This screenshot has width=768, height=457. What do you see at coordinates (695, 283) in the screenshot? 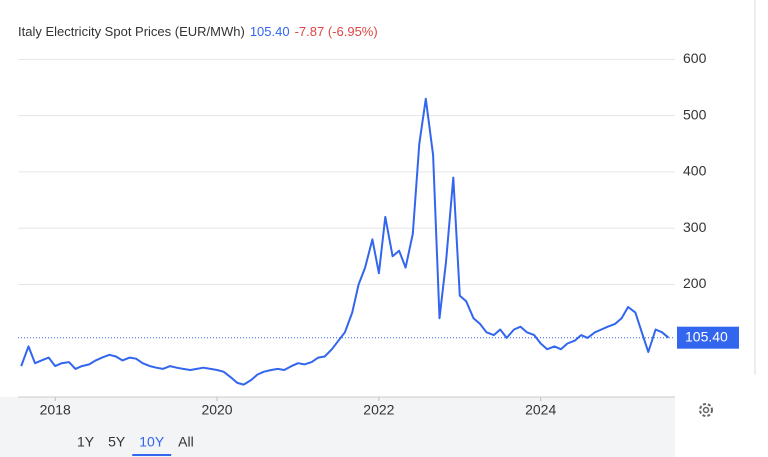
I see `y-tick-label: 200` at bounding box center [695, 283].